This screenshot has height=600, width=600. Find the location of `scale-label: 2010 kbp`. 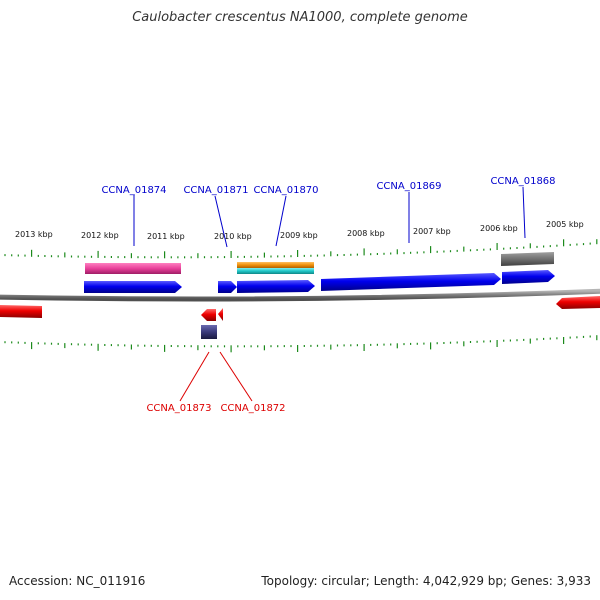

scale-label: 2010 kbp is located at coordinates (233, 236).